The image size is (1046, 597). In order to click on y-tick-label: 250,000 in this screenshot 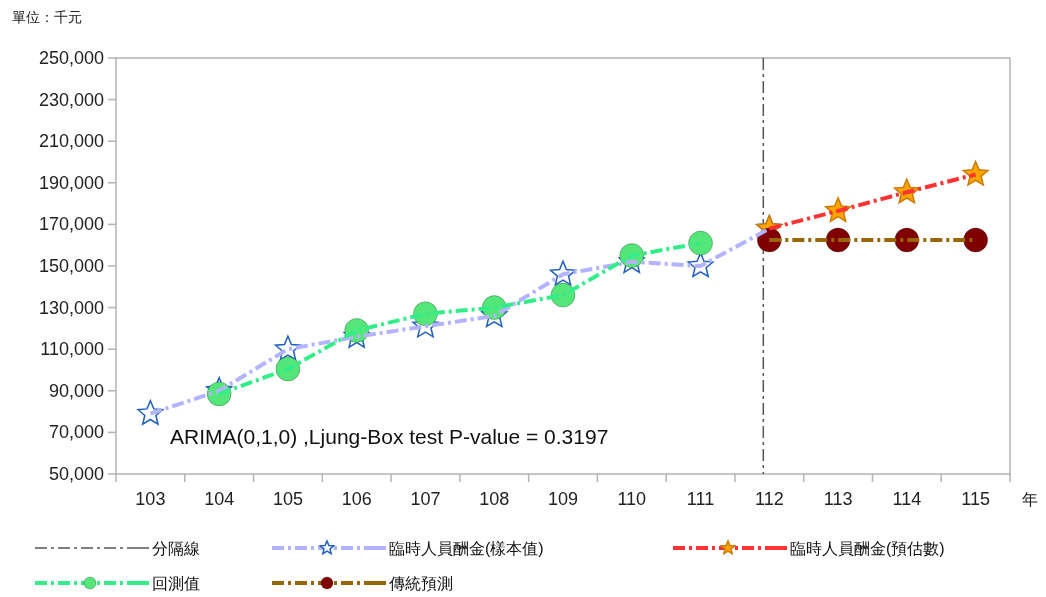, I will do `click(71, 58)`.